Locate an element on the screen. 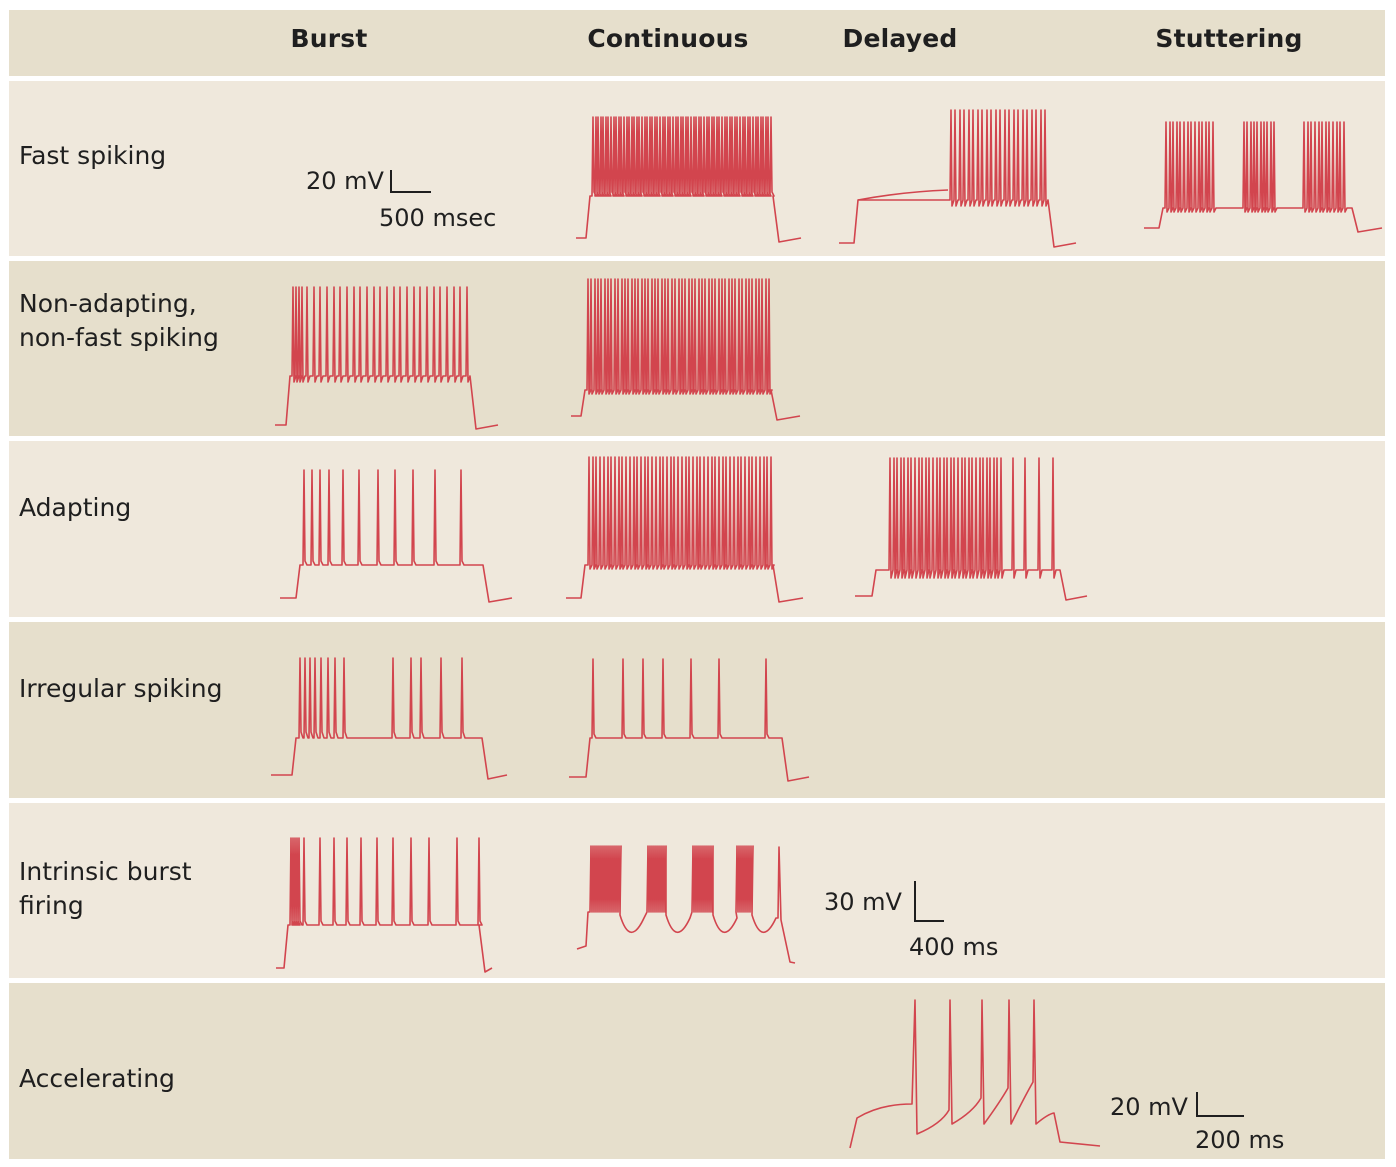 This screenshot has height=1167, width=1396. row-label-non-adapting: Non-adapting, non-fast spiking is located at coordinates (119, 320).